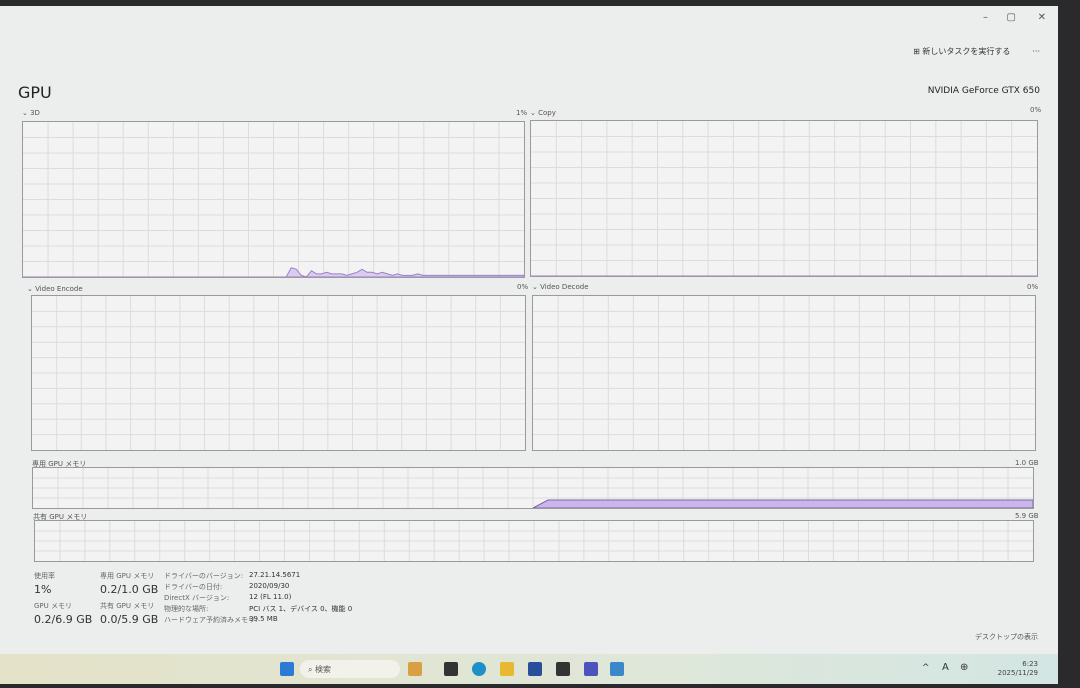  What do you see at coordinates (263, 619) in the screenshot?
I see `detail-value: 39.5 MB` at bounding box center [263, 619].